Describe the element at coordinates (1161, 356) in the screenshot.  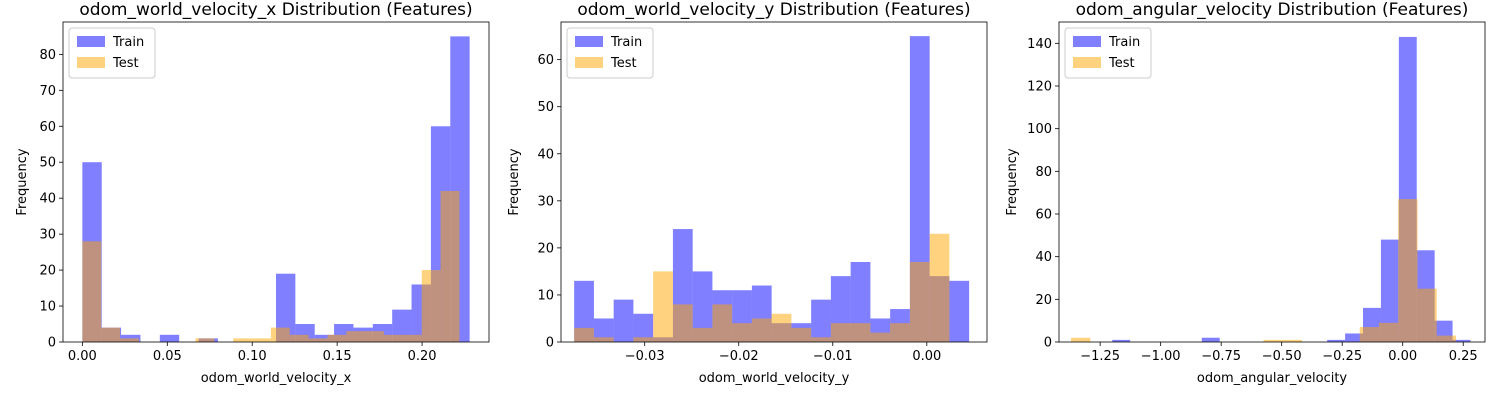
I see `x-tick-label: −1.00` at that location.